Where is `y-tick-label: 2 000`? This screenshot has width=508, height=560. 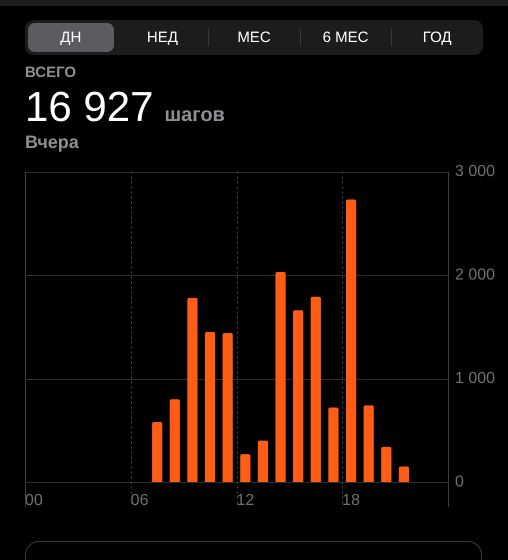 y-tick-label: 2 000 is located at coordinates (475, 275).